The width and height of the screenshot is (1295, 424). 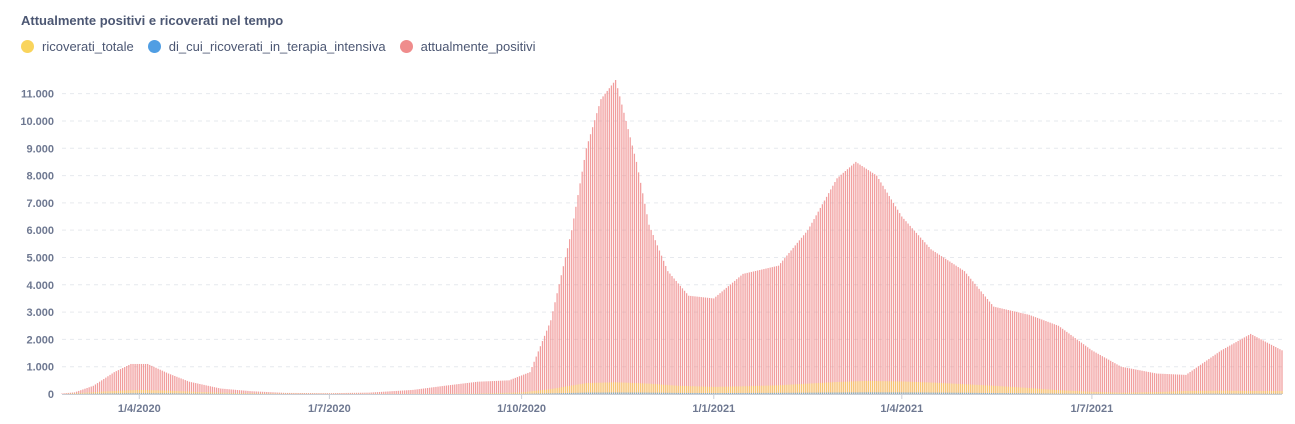 What do you see at coordinates (467, 46) in the screenshot?
I see `legend-item-attualmente-positivi: attualmente_positivi` at bounding box center [467, 46].